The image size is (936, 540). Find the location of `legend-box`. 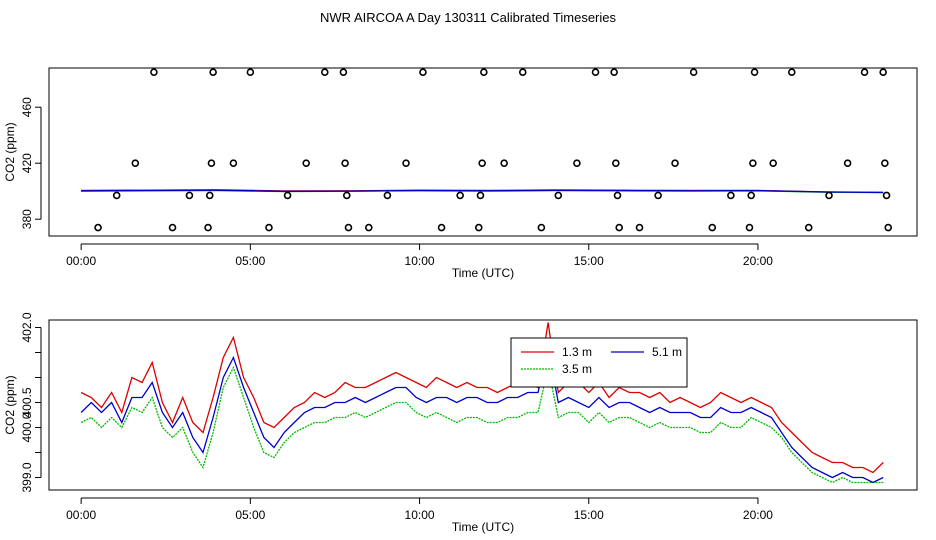

legend-box is located at coordinates (599, 362).